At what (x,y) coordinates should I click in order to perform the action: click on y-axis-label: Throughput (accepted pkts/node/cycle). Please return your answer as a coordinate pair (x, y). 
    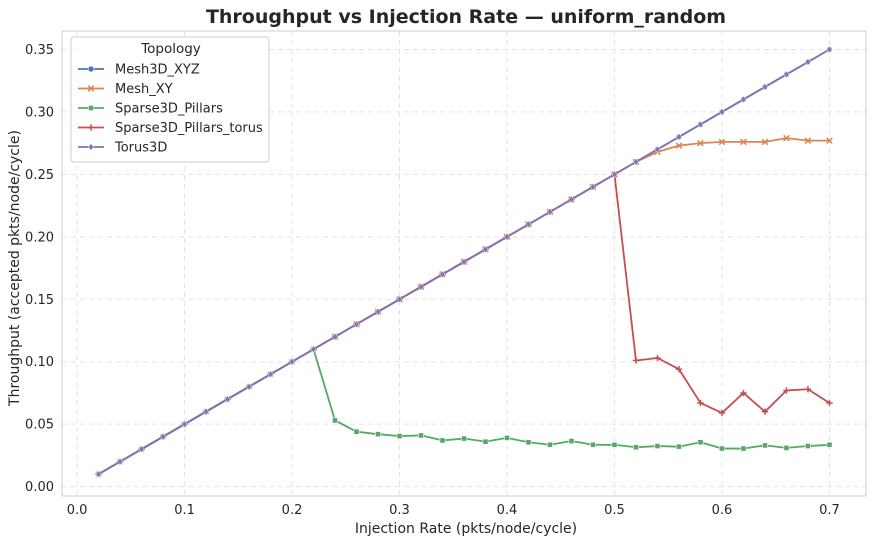
    Looking at the image, I should click on (15, 268).